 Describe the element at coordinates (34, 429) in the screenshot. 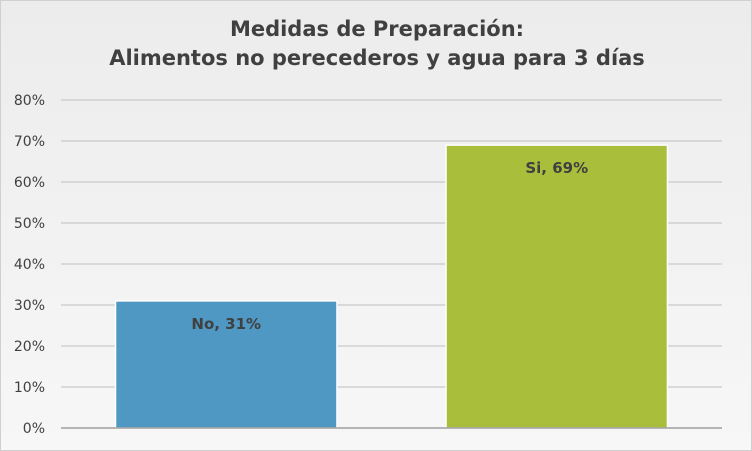

I see `y-tick-label: 0%` at that location.